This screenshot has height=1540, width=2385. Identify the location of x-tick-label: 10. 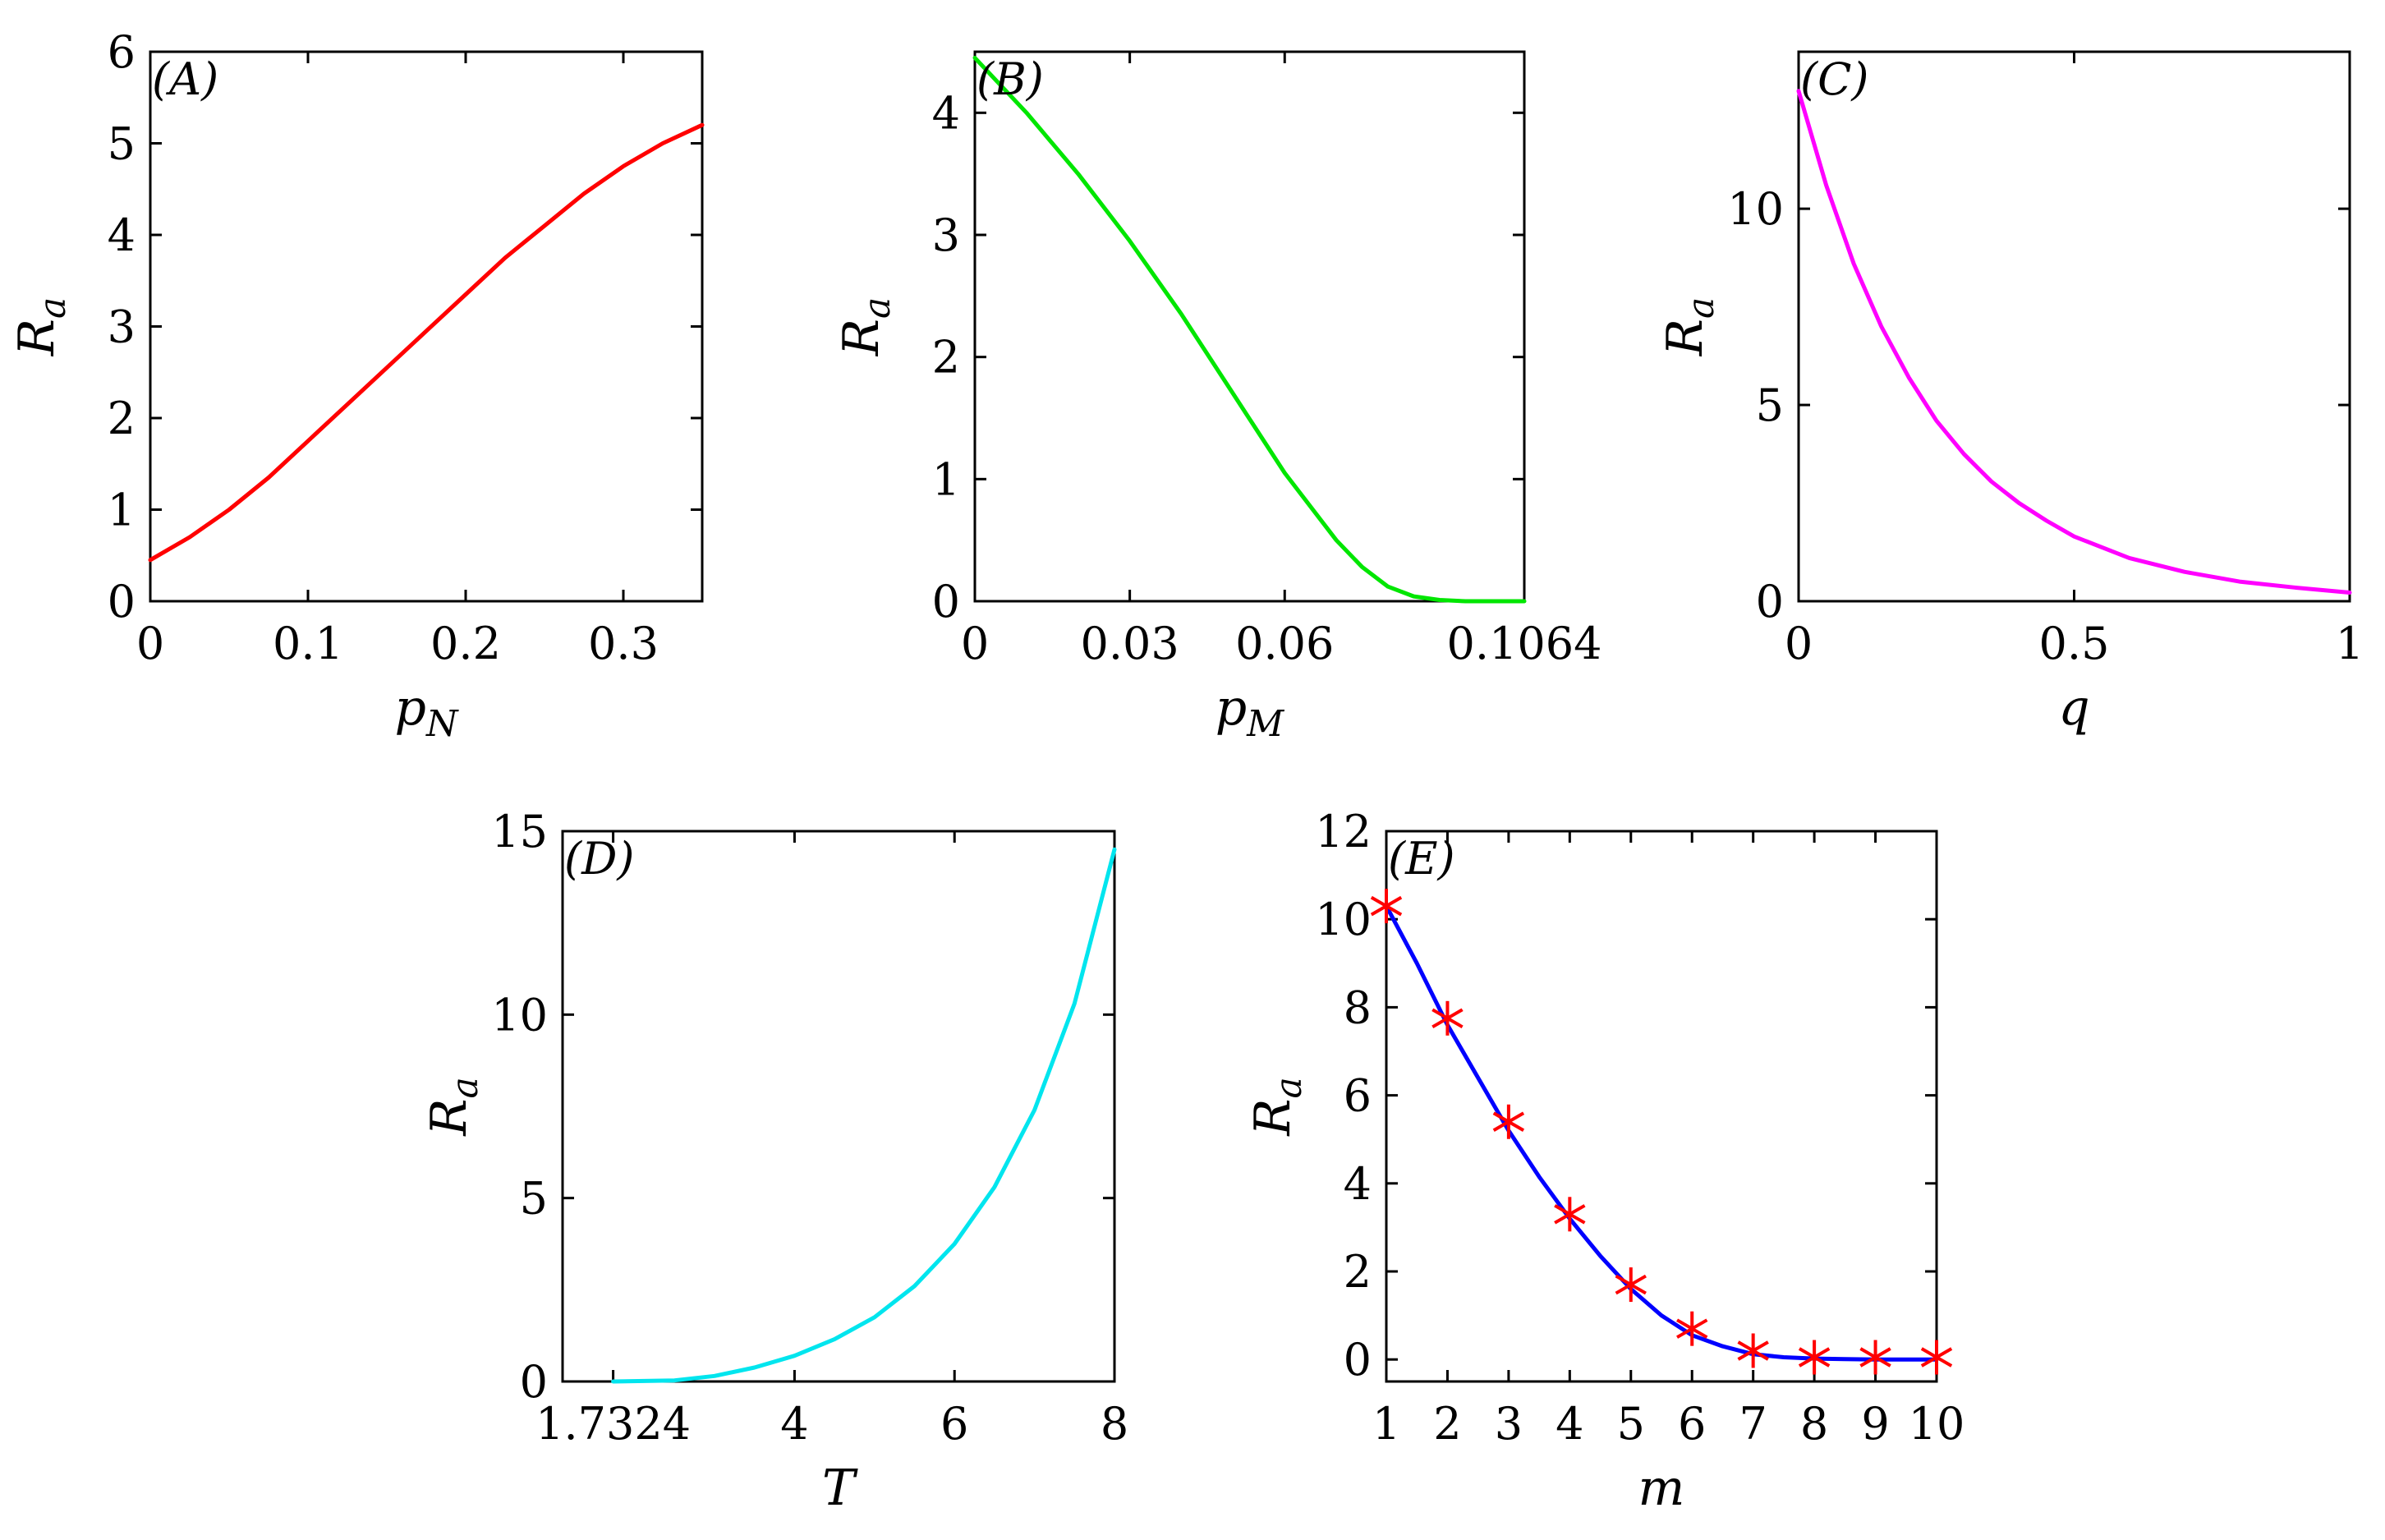
(1937, 1424).